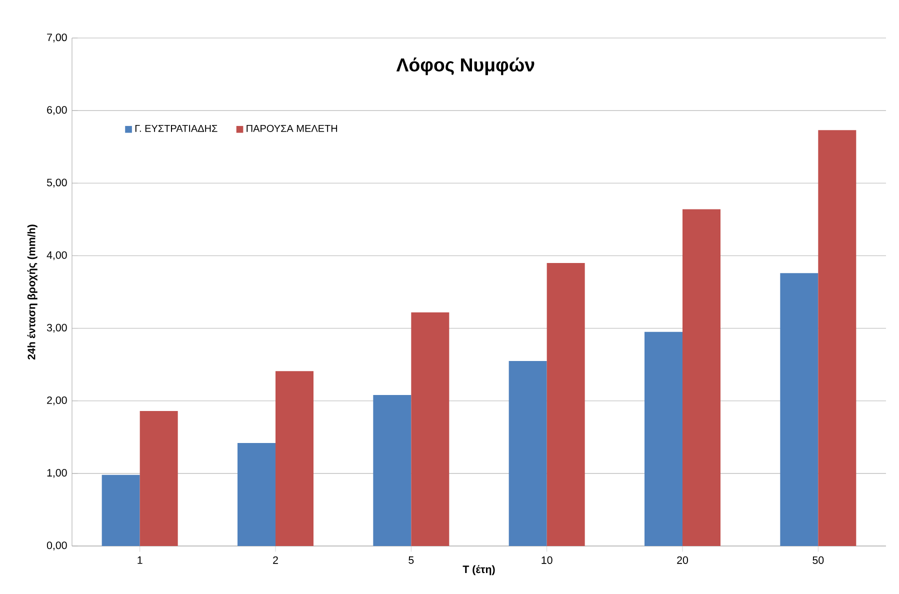 Image resolution: width=899 pixels, height=594 pixels. Describe the element at coordinates (56, 183) in the screenshot. I see `y-tick-label: 5,00` at that location.